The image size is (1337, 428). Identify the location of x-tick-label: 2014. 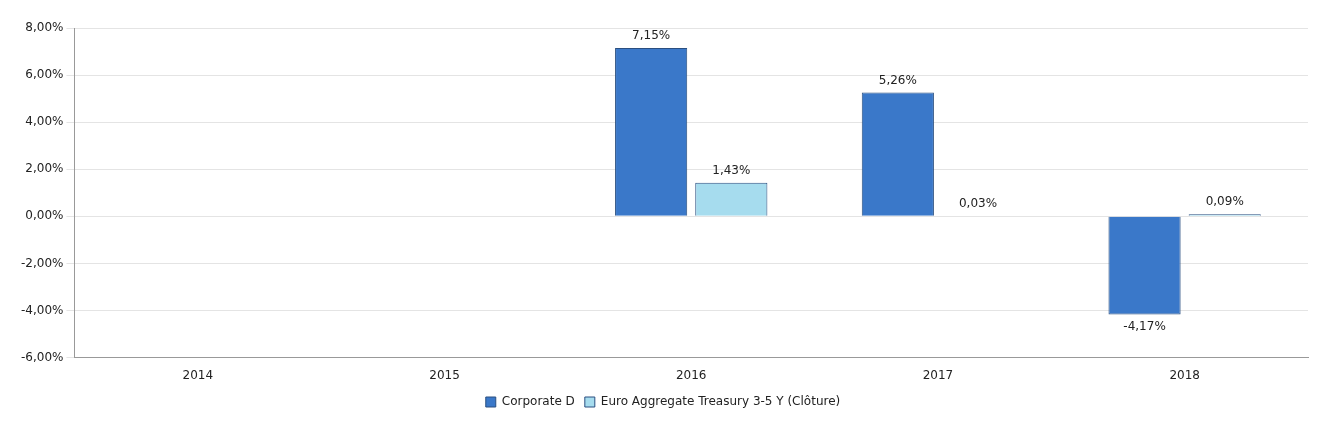
(198, 374).